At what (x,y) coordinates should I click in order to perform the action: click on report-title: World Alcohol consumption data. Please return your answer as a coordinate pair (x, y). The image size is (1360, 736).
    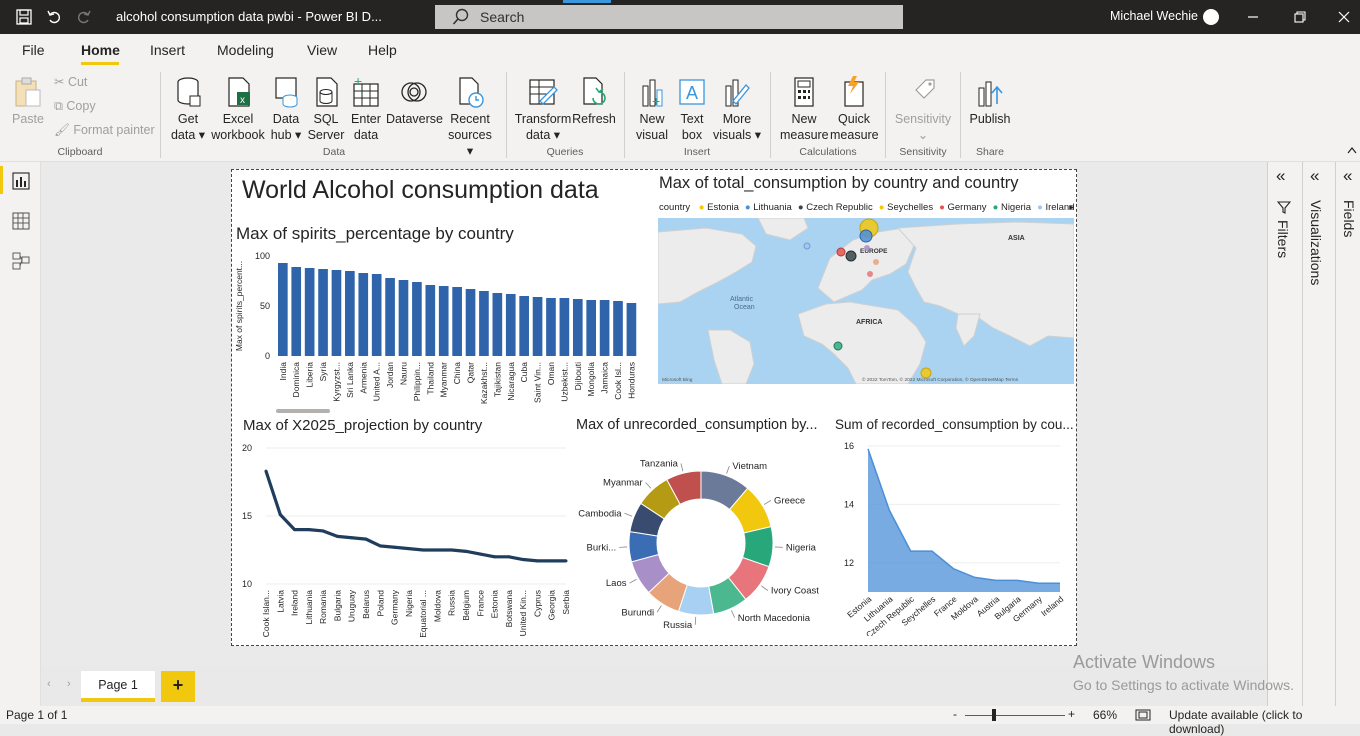
    Looking at the image, I should click on (420, 190).